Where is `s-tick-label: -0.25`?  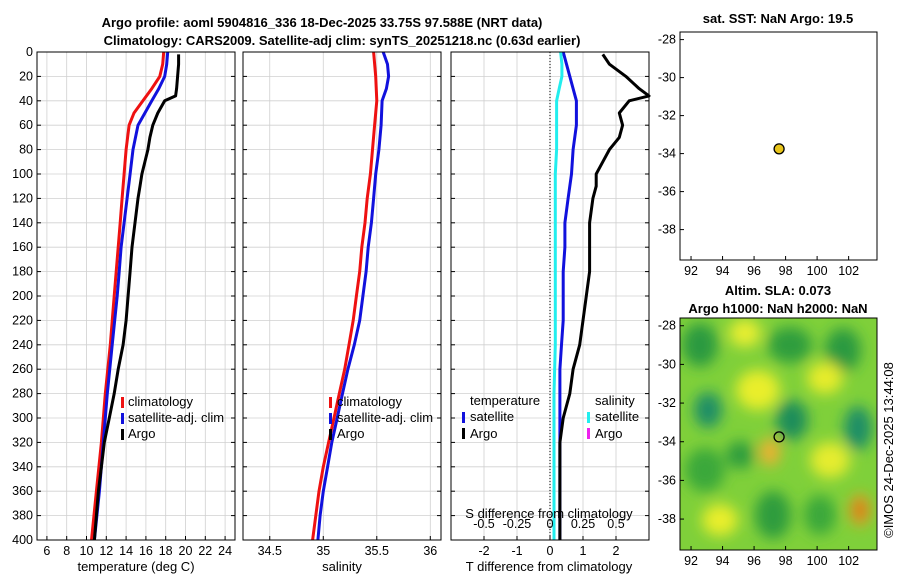
s-tick-label: -0.25 is located at coordinates (517, 524).